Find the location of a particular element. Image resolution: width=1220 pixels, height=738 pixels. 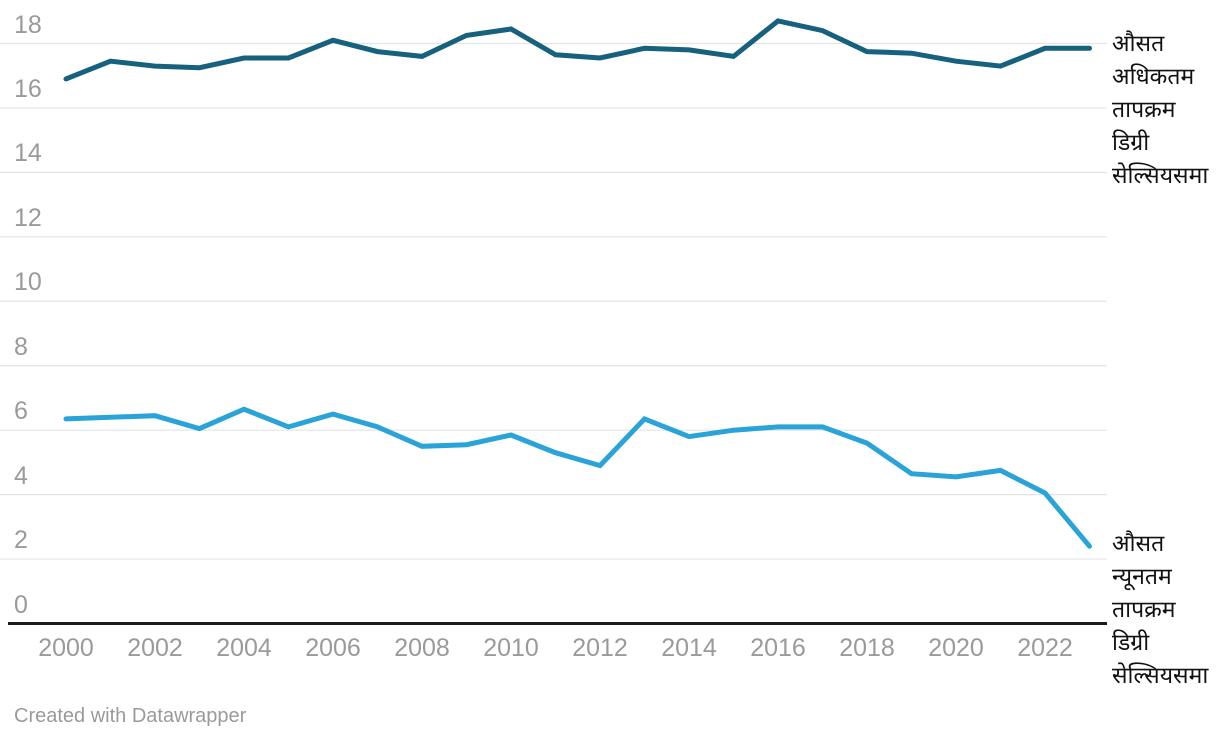

x-tick-label: 2012 is located at coordinates (600, 648).